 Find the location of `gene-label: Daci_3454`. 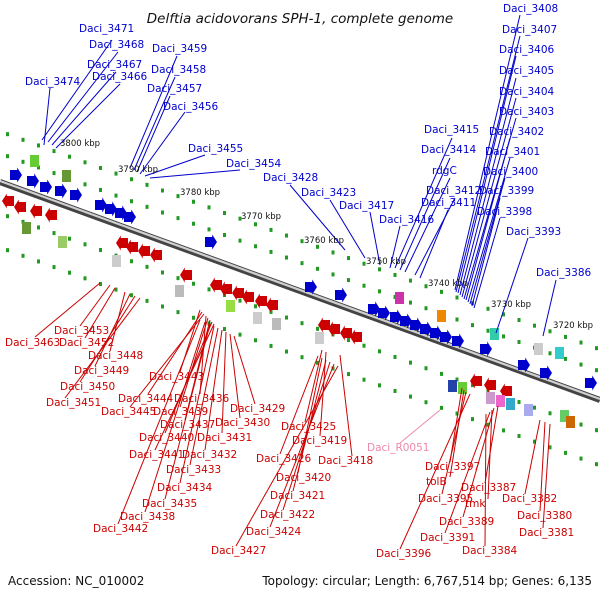

gene-label: Daci_3454 is located at coordinates (254, 164).